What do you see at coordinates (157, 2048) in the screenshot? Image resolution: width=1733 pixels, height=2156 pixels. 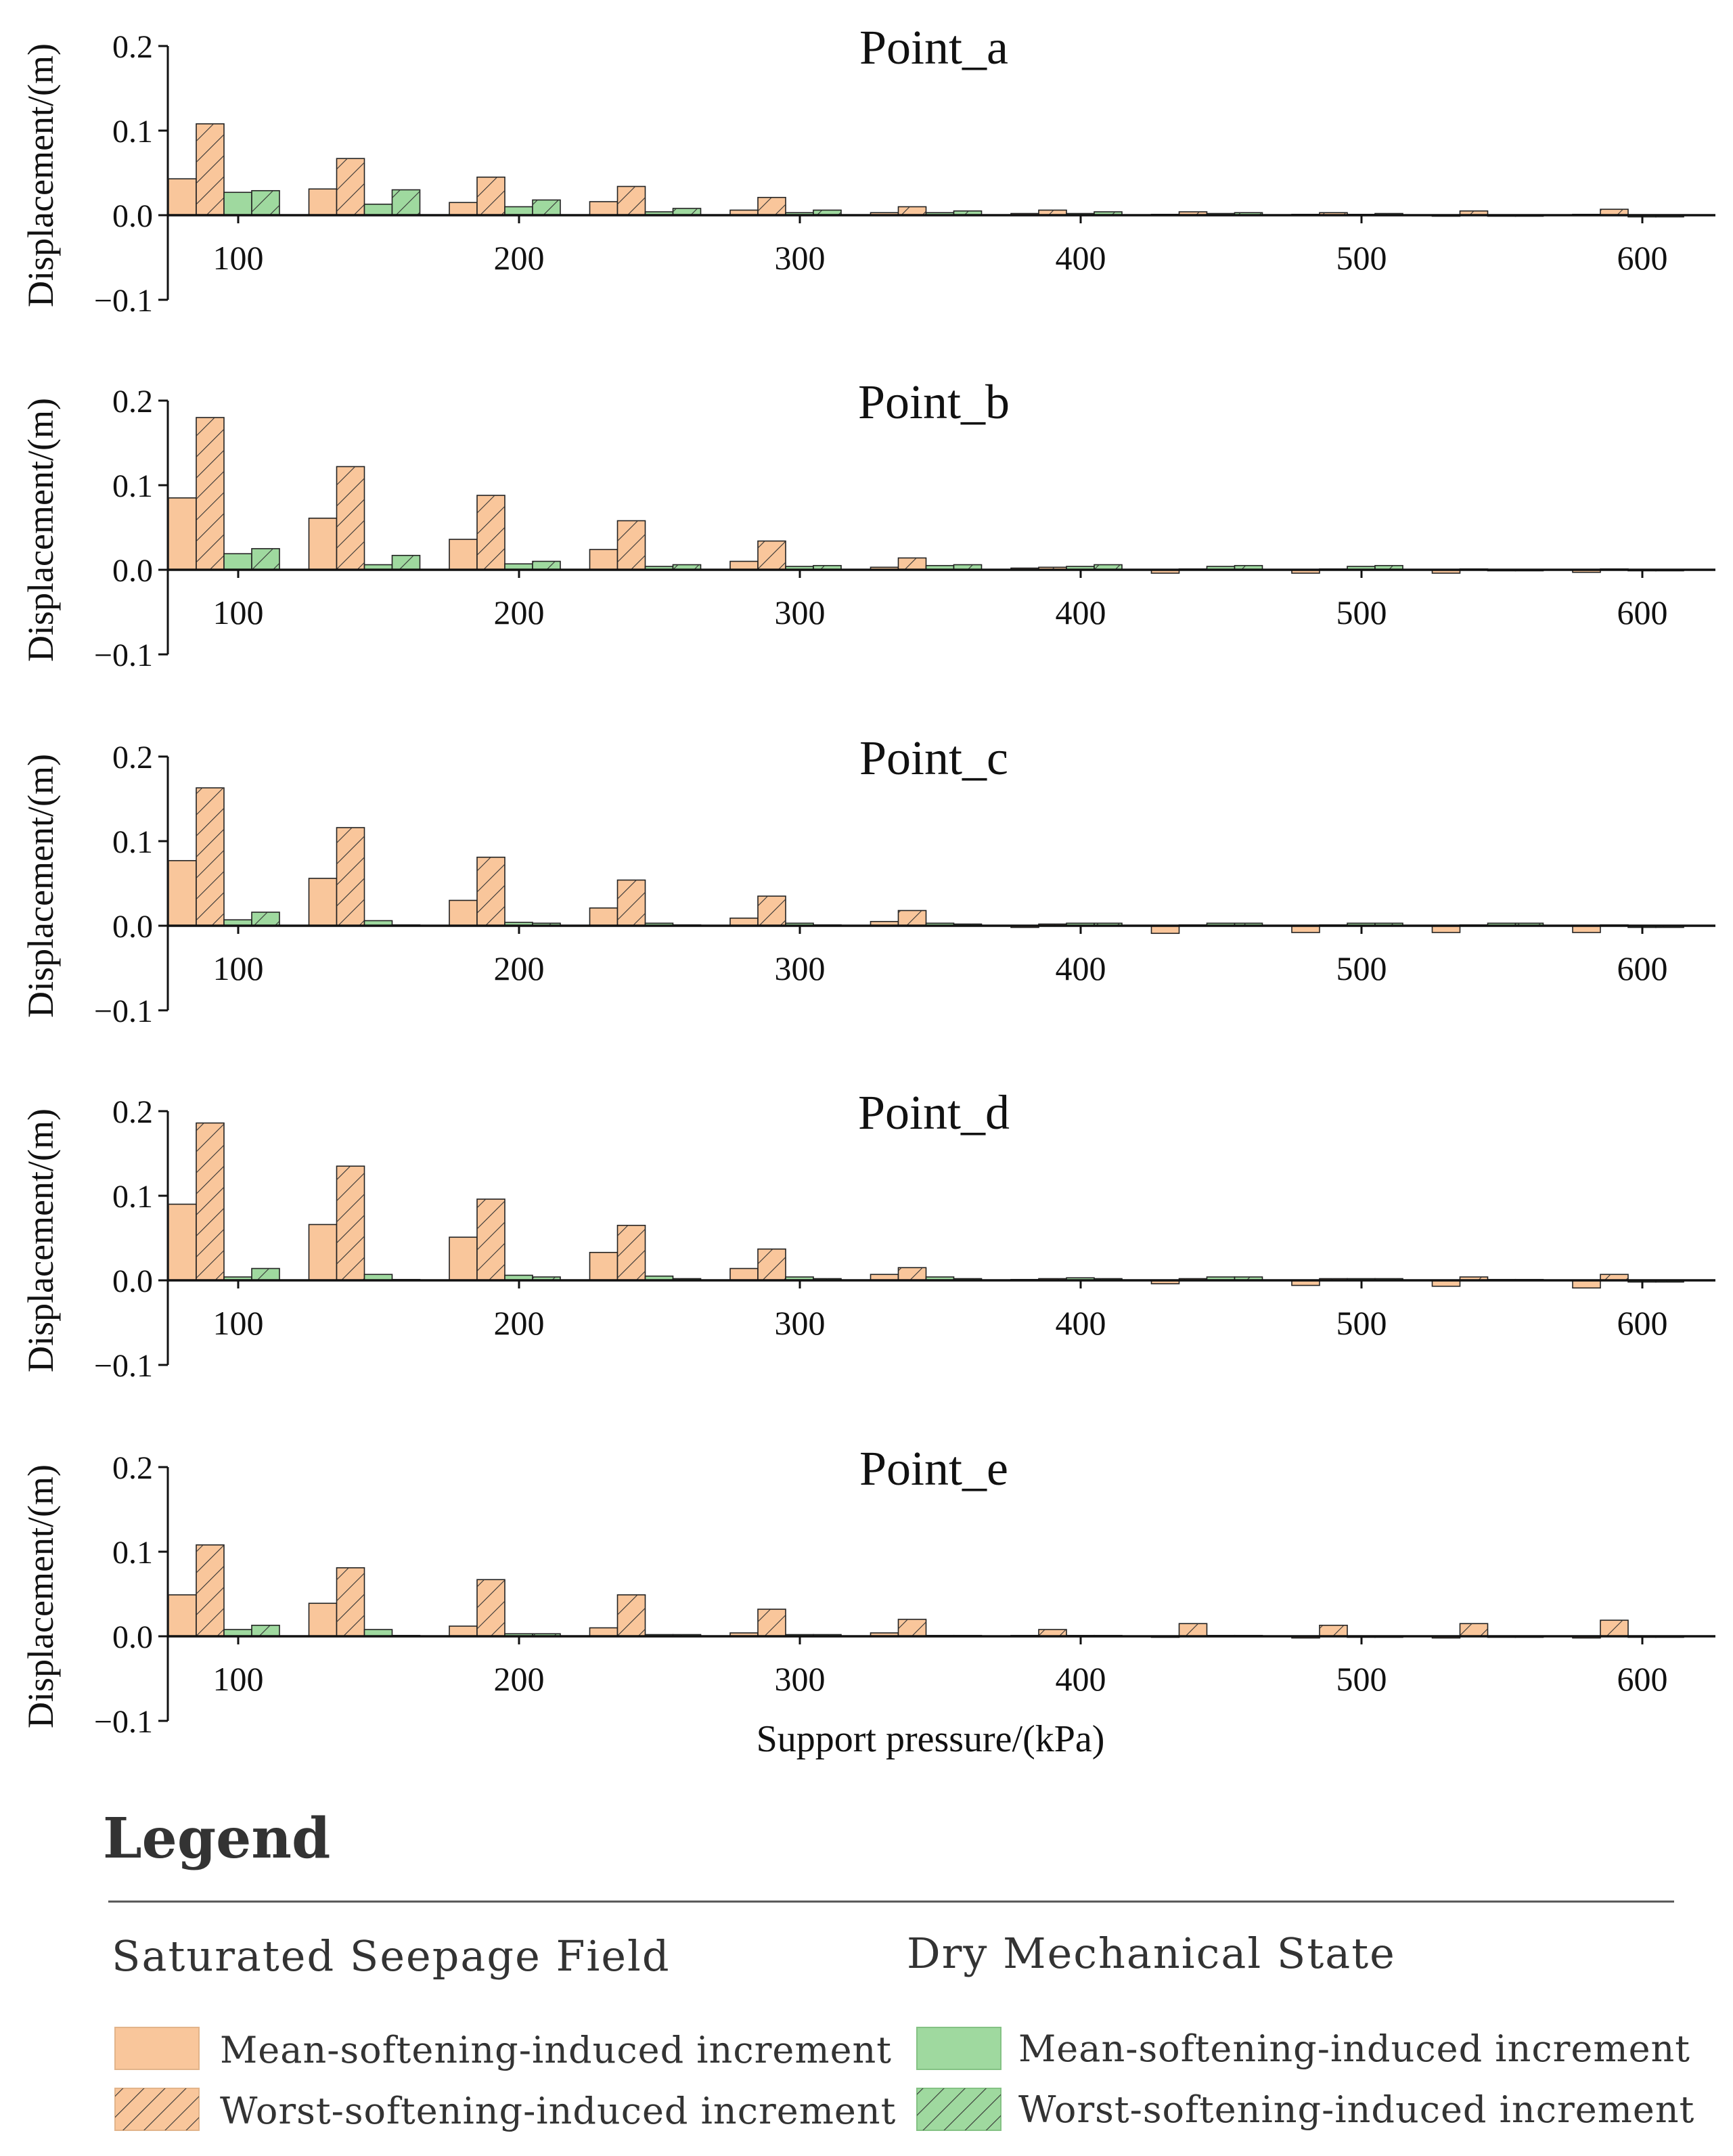 I see `legend-swatch-saturated-mean` at bounding box center [157, 2048].